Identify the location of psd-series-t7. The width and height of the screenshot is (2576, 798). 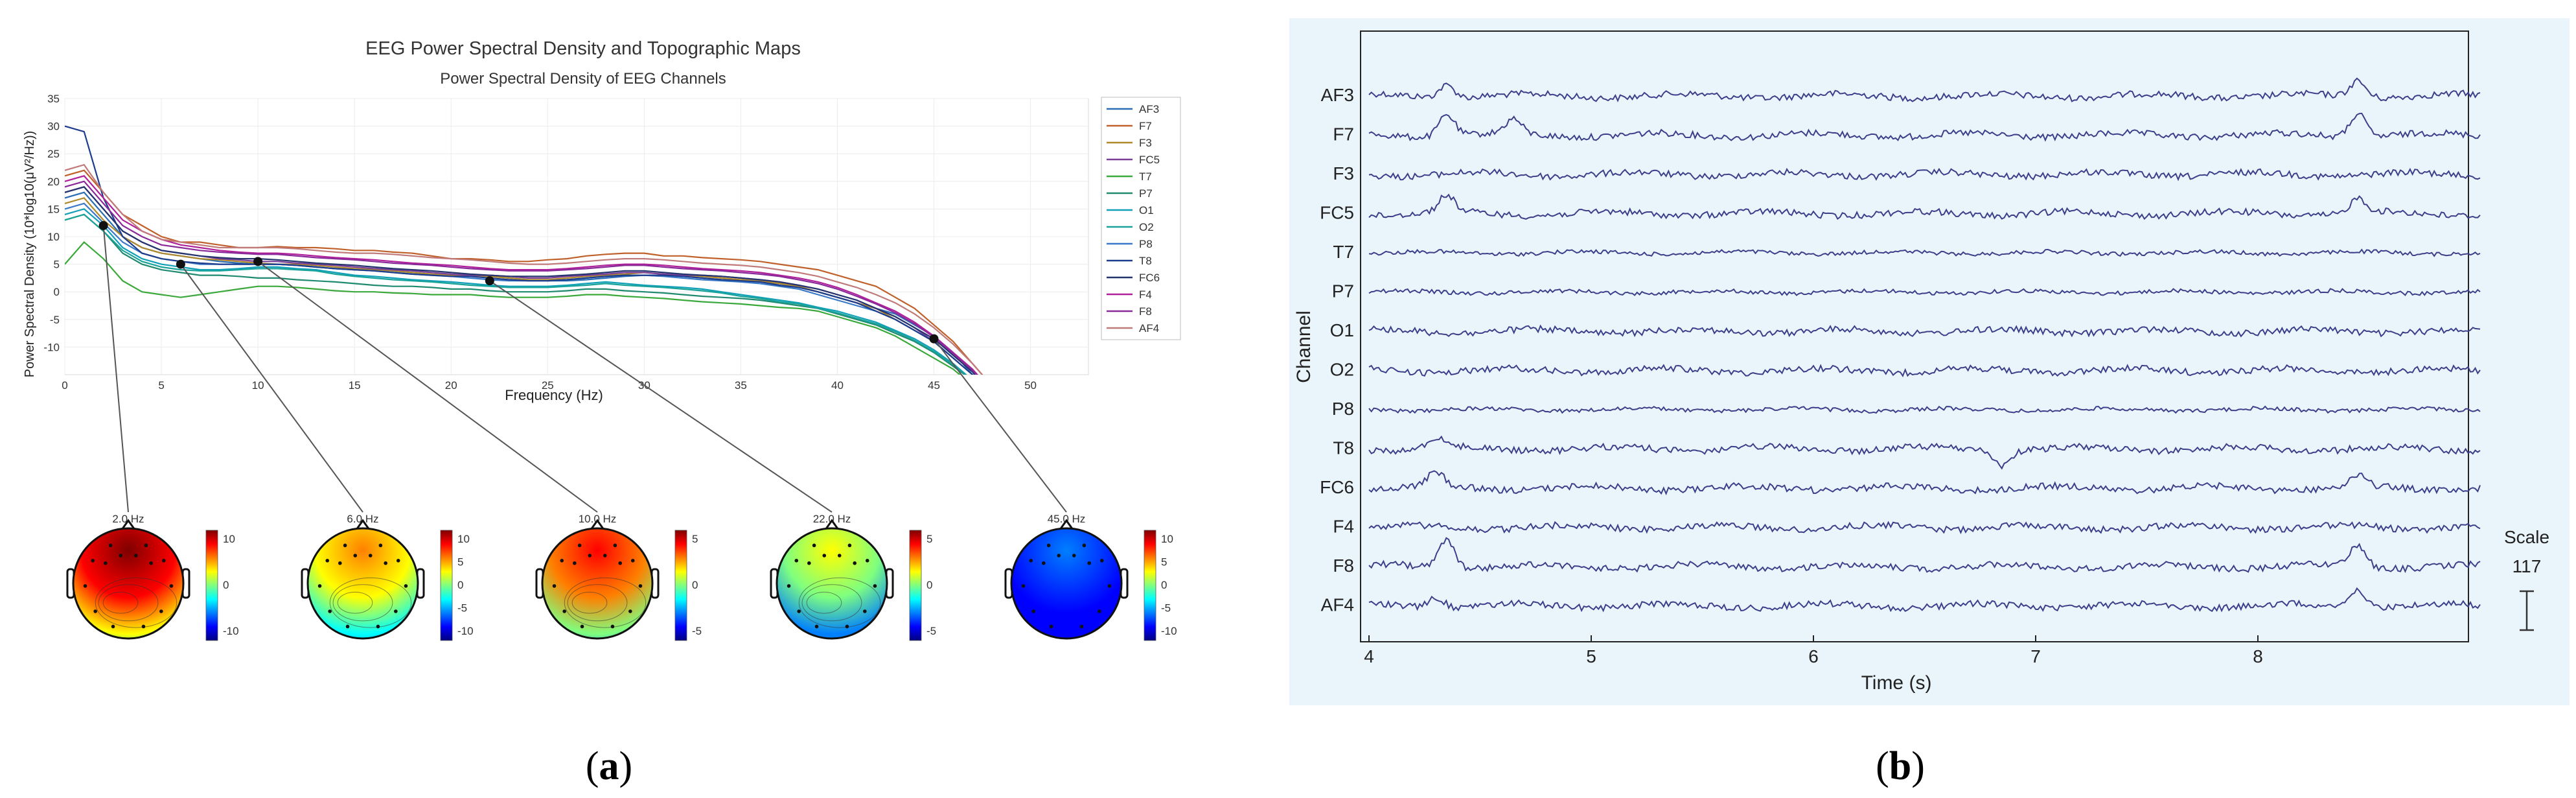
(513, 308).